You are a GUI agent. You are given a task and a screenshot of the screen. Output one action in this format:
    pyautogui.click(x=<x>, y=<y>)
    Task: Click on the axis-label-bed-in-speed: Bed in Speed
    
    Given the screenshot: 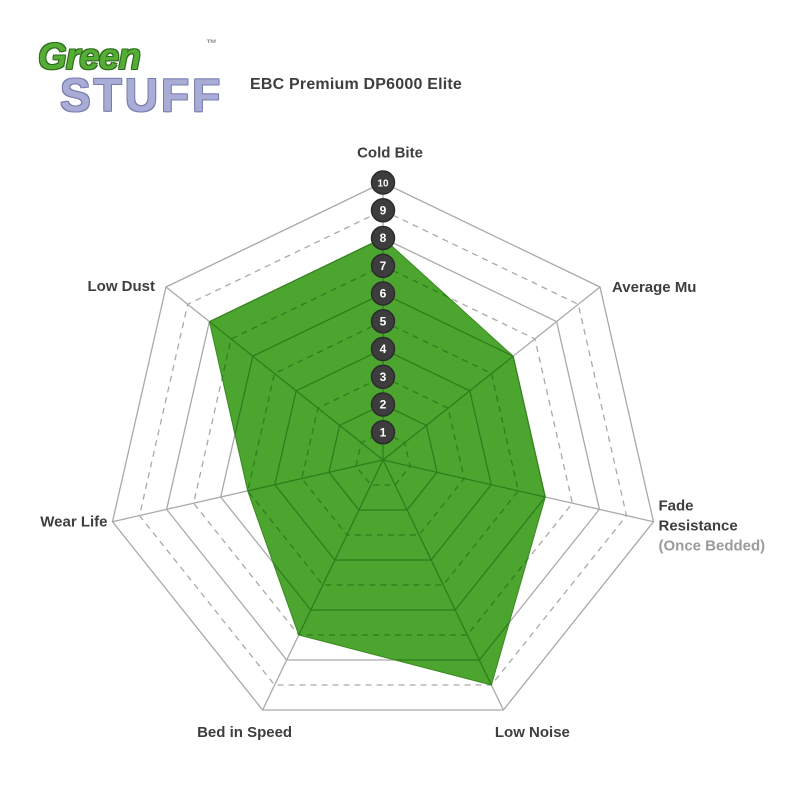 What is the action you would take?
    pyautogui.click(x=244, y=732)
    